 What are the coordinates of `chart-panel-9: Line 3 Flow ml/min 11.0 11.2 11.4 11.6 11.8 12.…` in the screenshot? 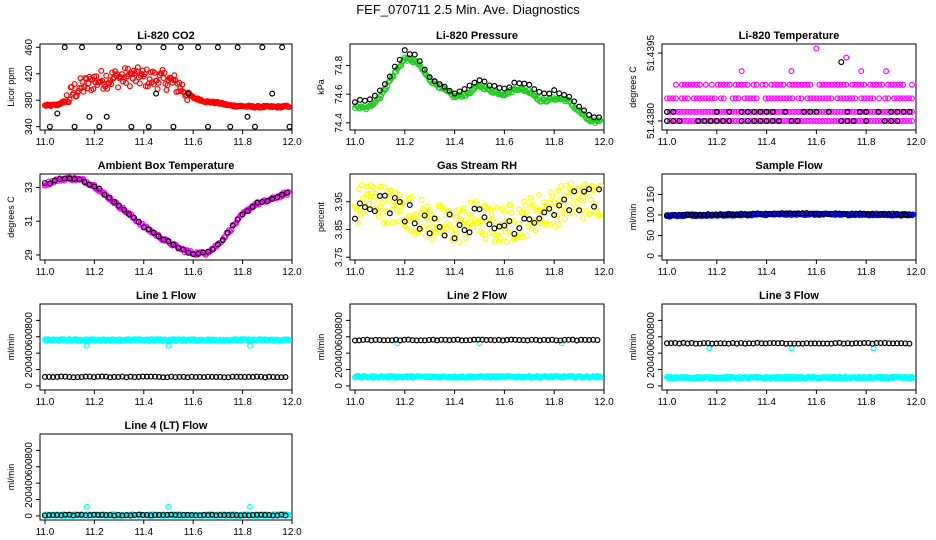 It's located at (777, 349).